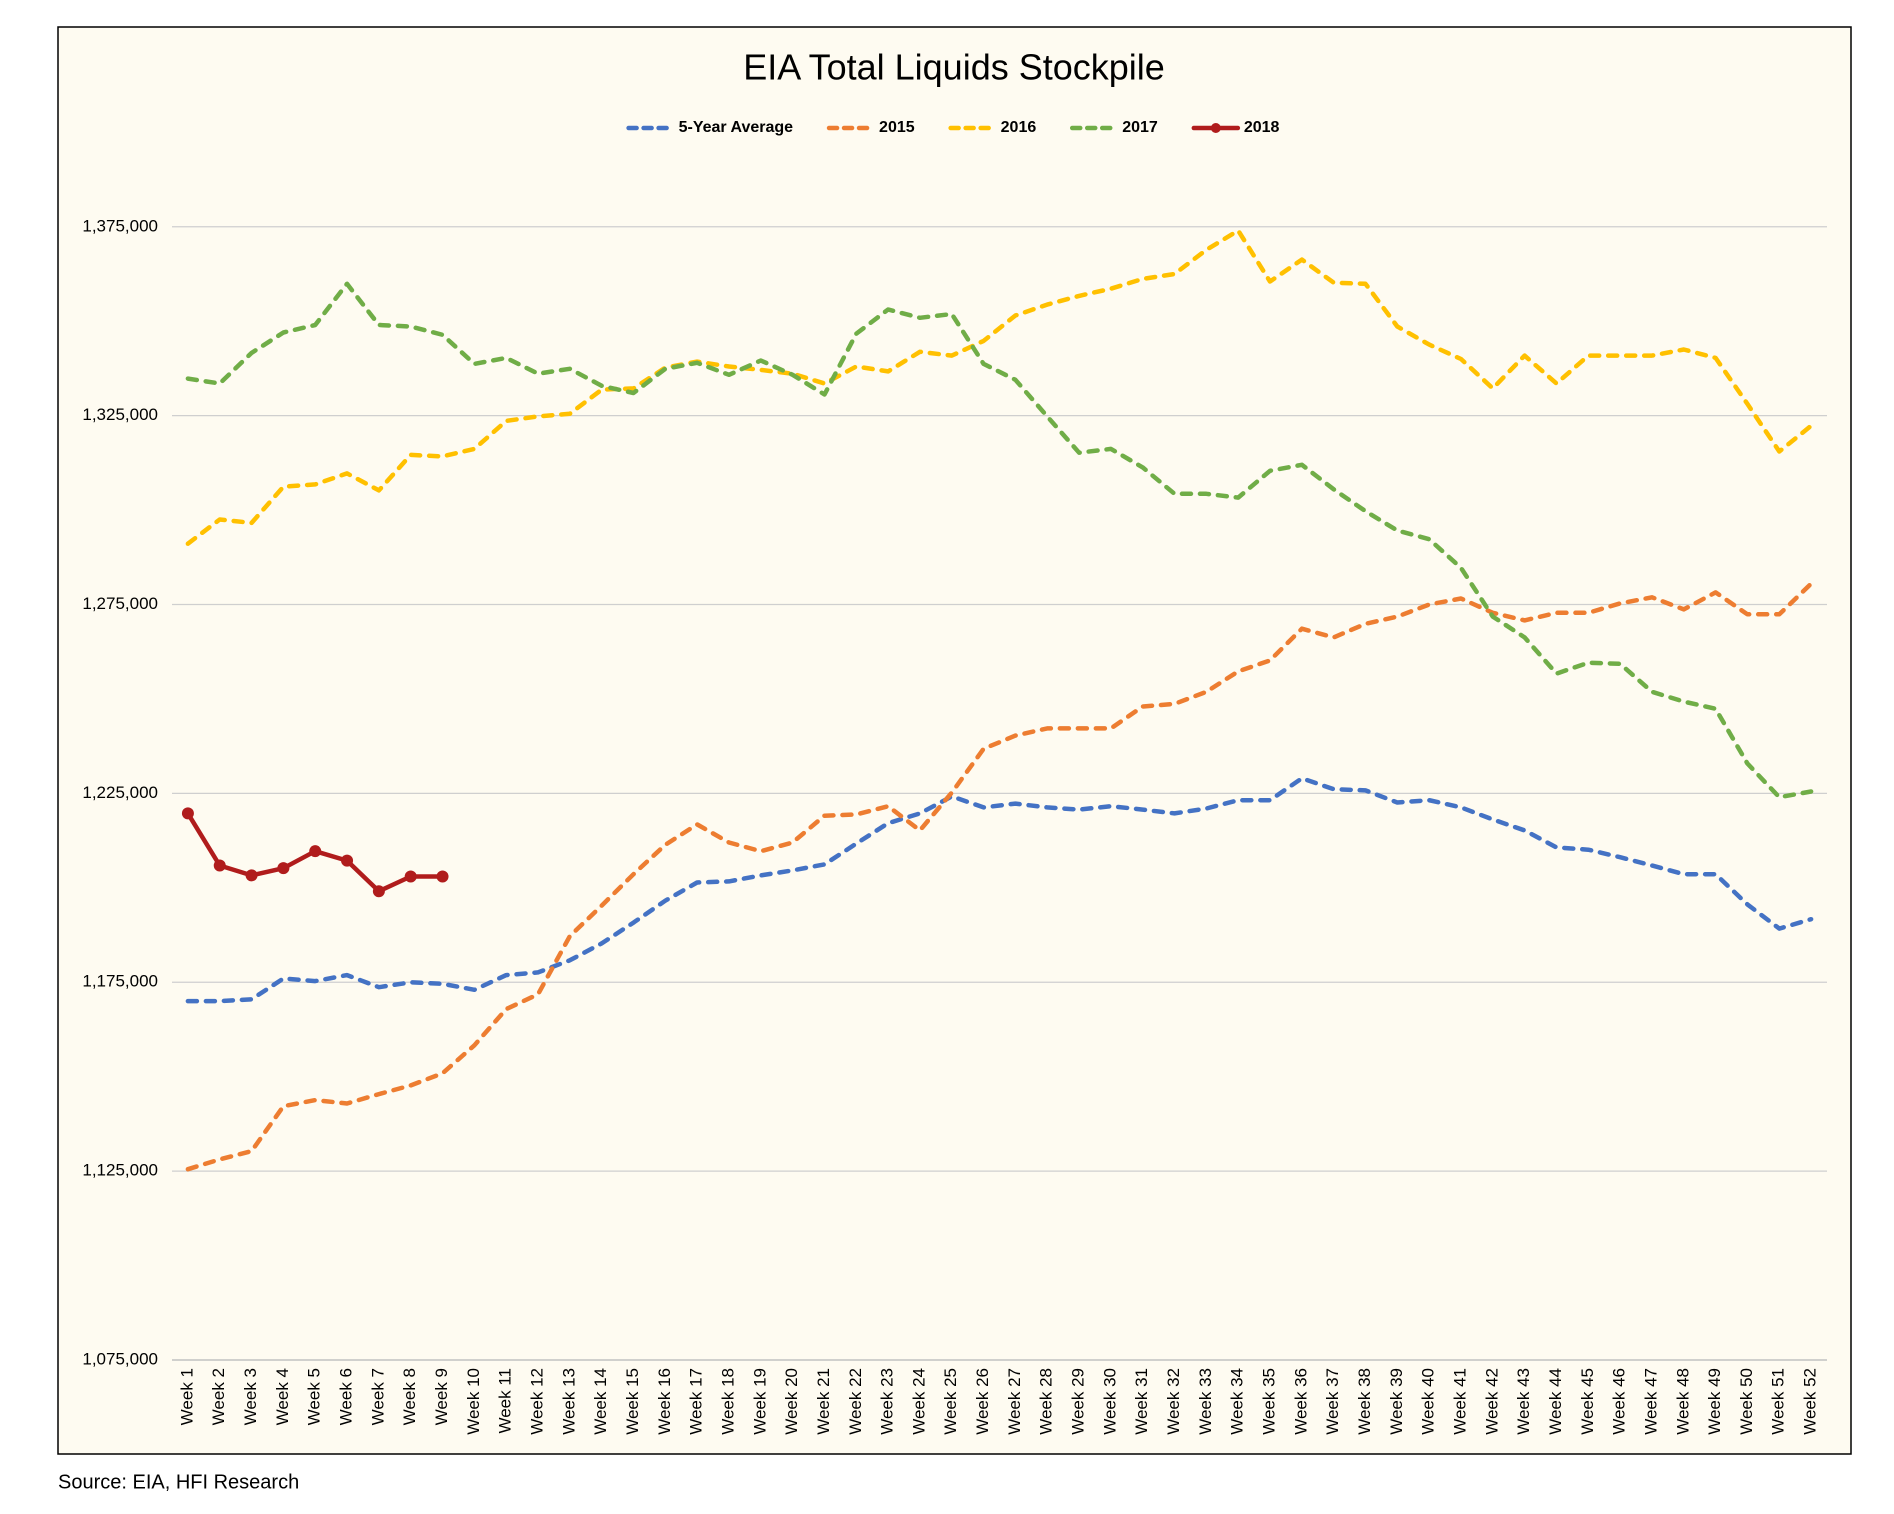 This screenshot has height=1514, width=1894. I want to click on x-tick-label: Week 39, so click(1396, 1401).